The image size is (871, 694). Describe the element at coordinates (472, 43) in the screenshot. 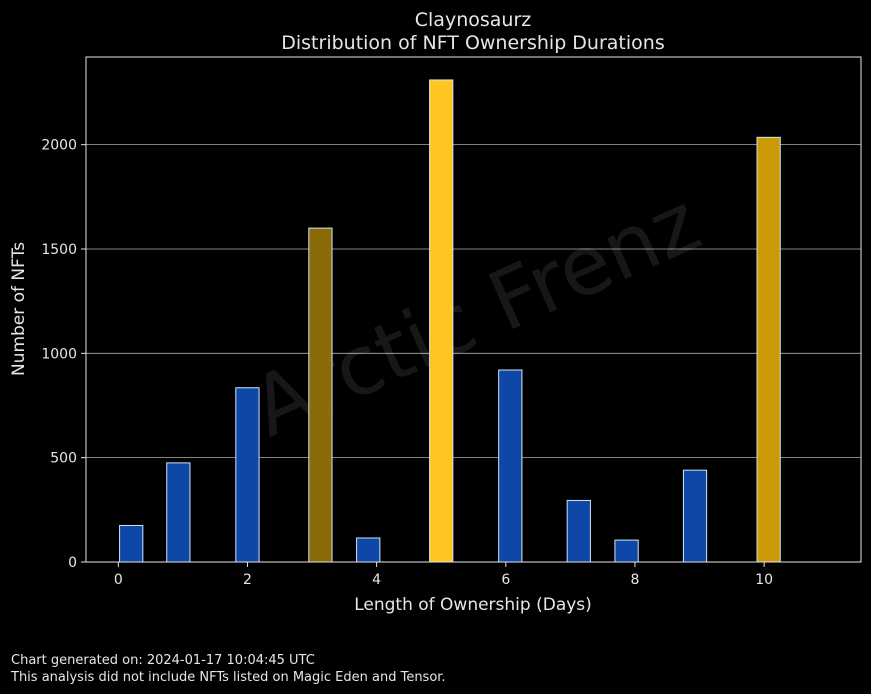

I see `chart-subtitle: Distribution of NFT Ownership Durations` at that location.